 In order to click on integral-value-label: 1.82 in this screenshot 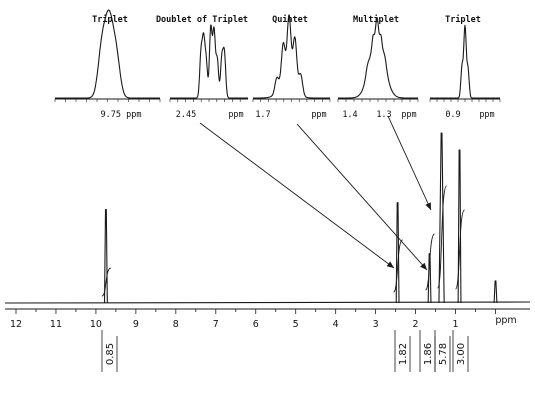, I will do `click(403, 354)`.